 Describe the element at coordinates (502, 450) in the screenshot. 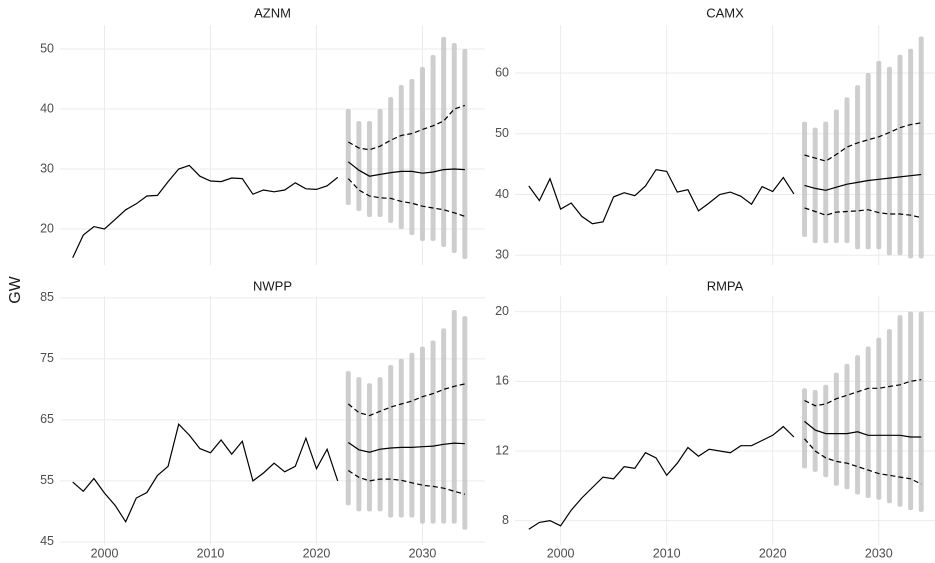

I see `y-tick-label: 12` at that location.